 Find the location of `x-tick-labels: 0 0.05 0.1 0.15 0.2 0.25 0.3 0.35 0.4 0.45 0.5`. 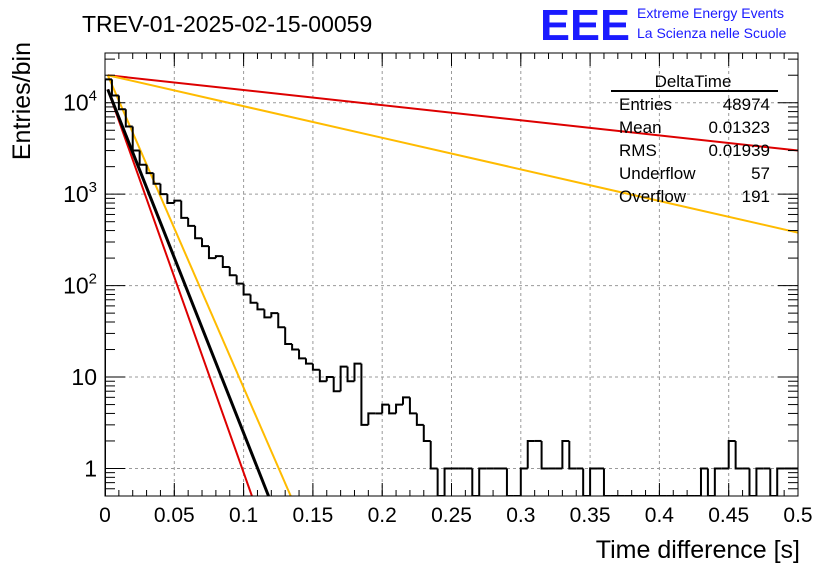

x-tick-labels: 0 0.05 0.1 0.15 0.2 0.25 0.3 0.35 0.4 0.45 0.5 is located at coordinates (455, 515).